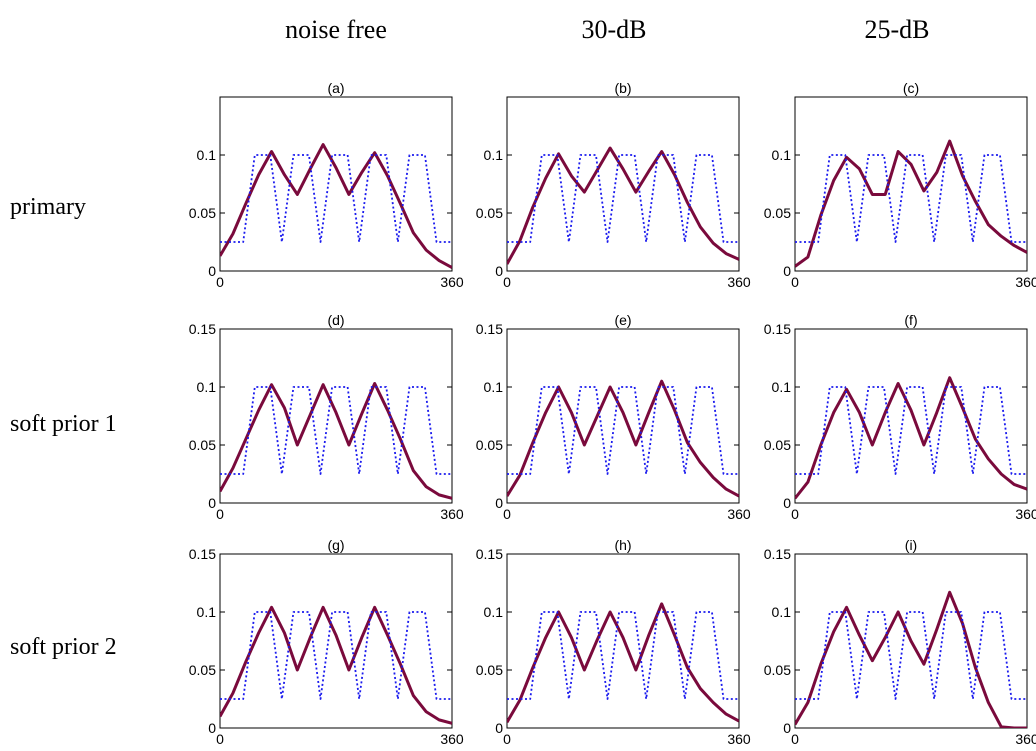 The image size is (1036, 751). What do you see at coordinates (622, 88) in the screenshot?
I see `panel-title: (b)` at bounding box center [622, 88].